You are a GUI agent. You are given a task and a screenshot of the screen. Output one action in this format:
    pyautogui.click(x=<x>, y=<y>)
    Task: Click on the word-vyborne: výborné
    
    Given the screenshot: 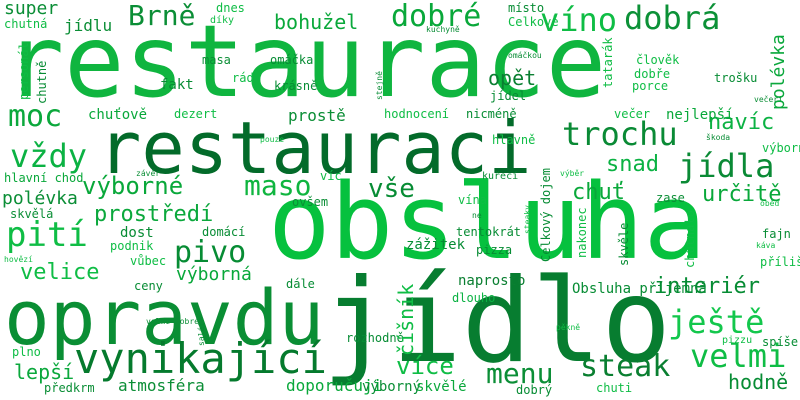 What is the action you would take?
    pyautogui.click(x=133, y=186)
    